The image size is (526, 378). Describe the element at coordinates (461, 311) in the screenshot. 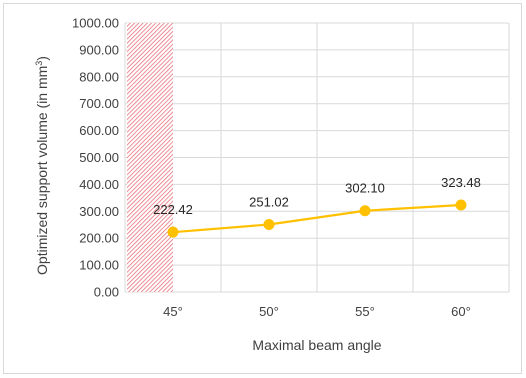

I see `x-tick-label: 60°` at that location.